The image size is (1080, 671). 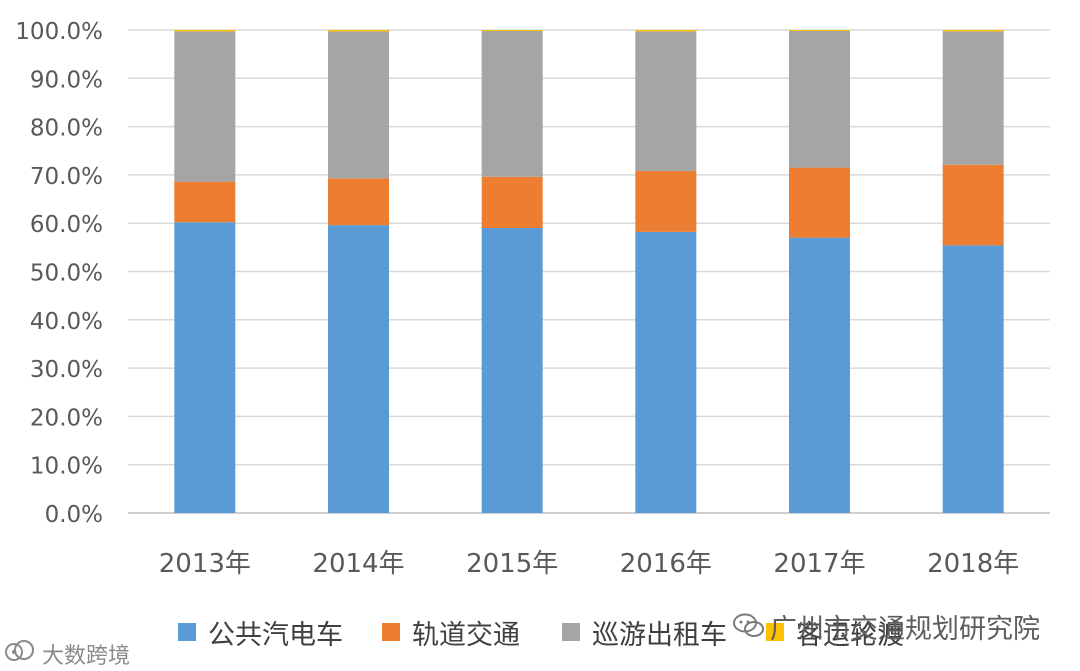 What do you see at coordinates (66, 418) in the screenshot?
I see `y-tick-label: 20.0%` at bounding box center [66, 418].